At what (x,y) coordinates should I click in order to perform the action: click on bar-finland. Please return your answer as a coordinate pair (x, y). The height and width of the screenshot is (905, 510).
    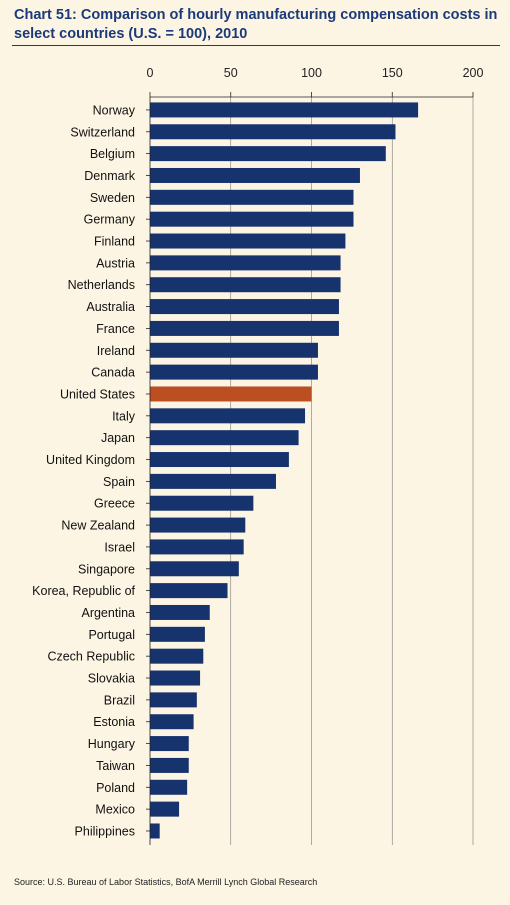
    Looking at the image, I should click on (248, 241).